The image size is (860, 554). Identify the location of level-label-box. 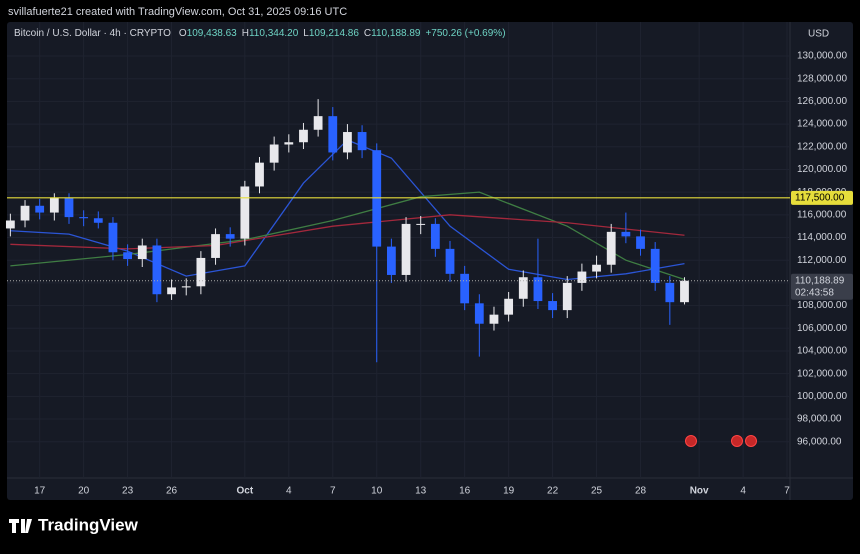
(822, 197).